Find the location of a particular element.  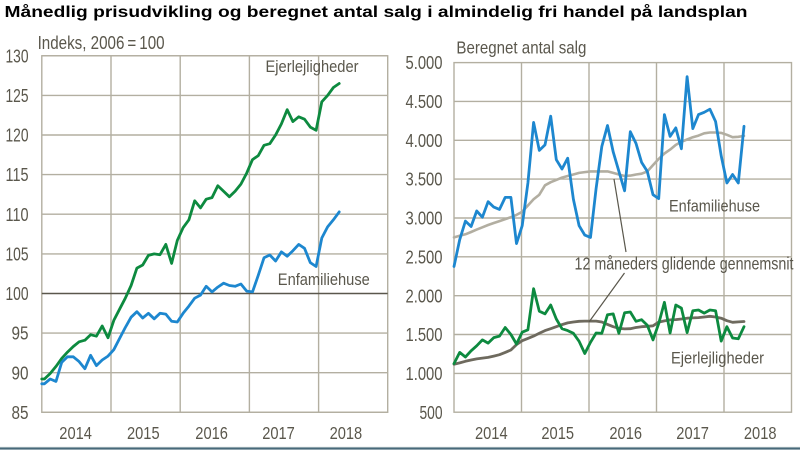

svg-text: 5.000 is located at coordinates (424, 63).